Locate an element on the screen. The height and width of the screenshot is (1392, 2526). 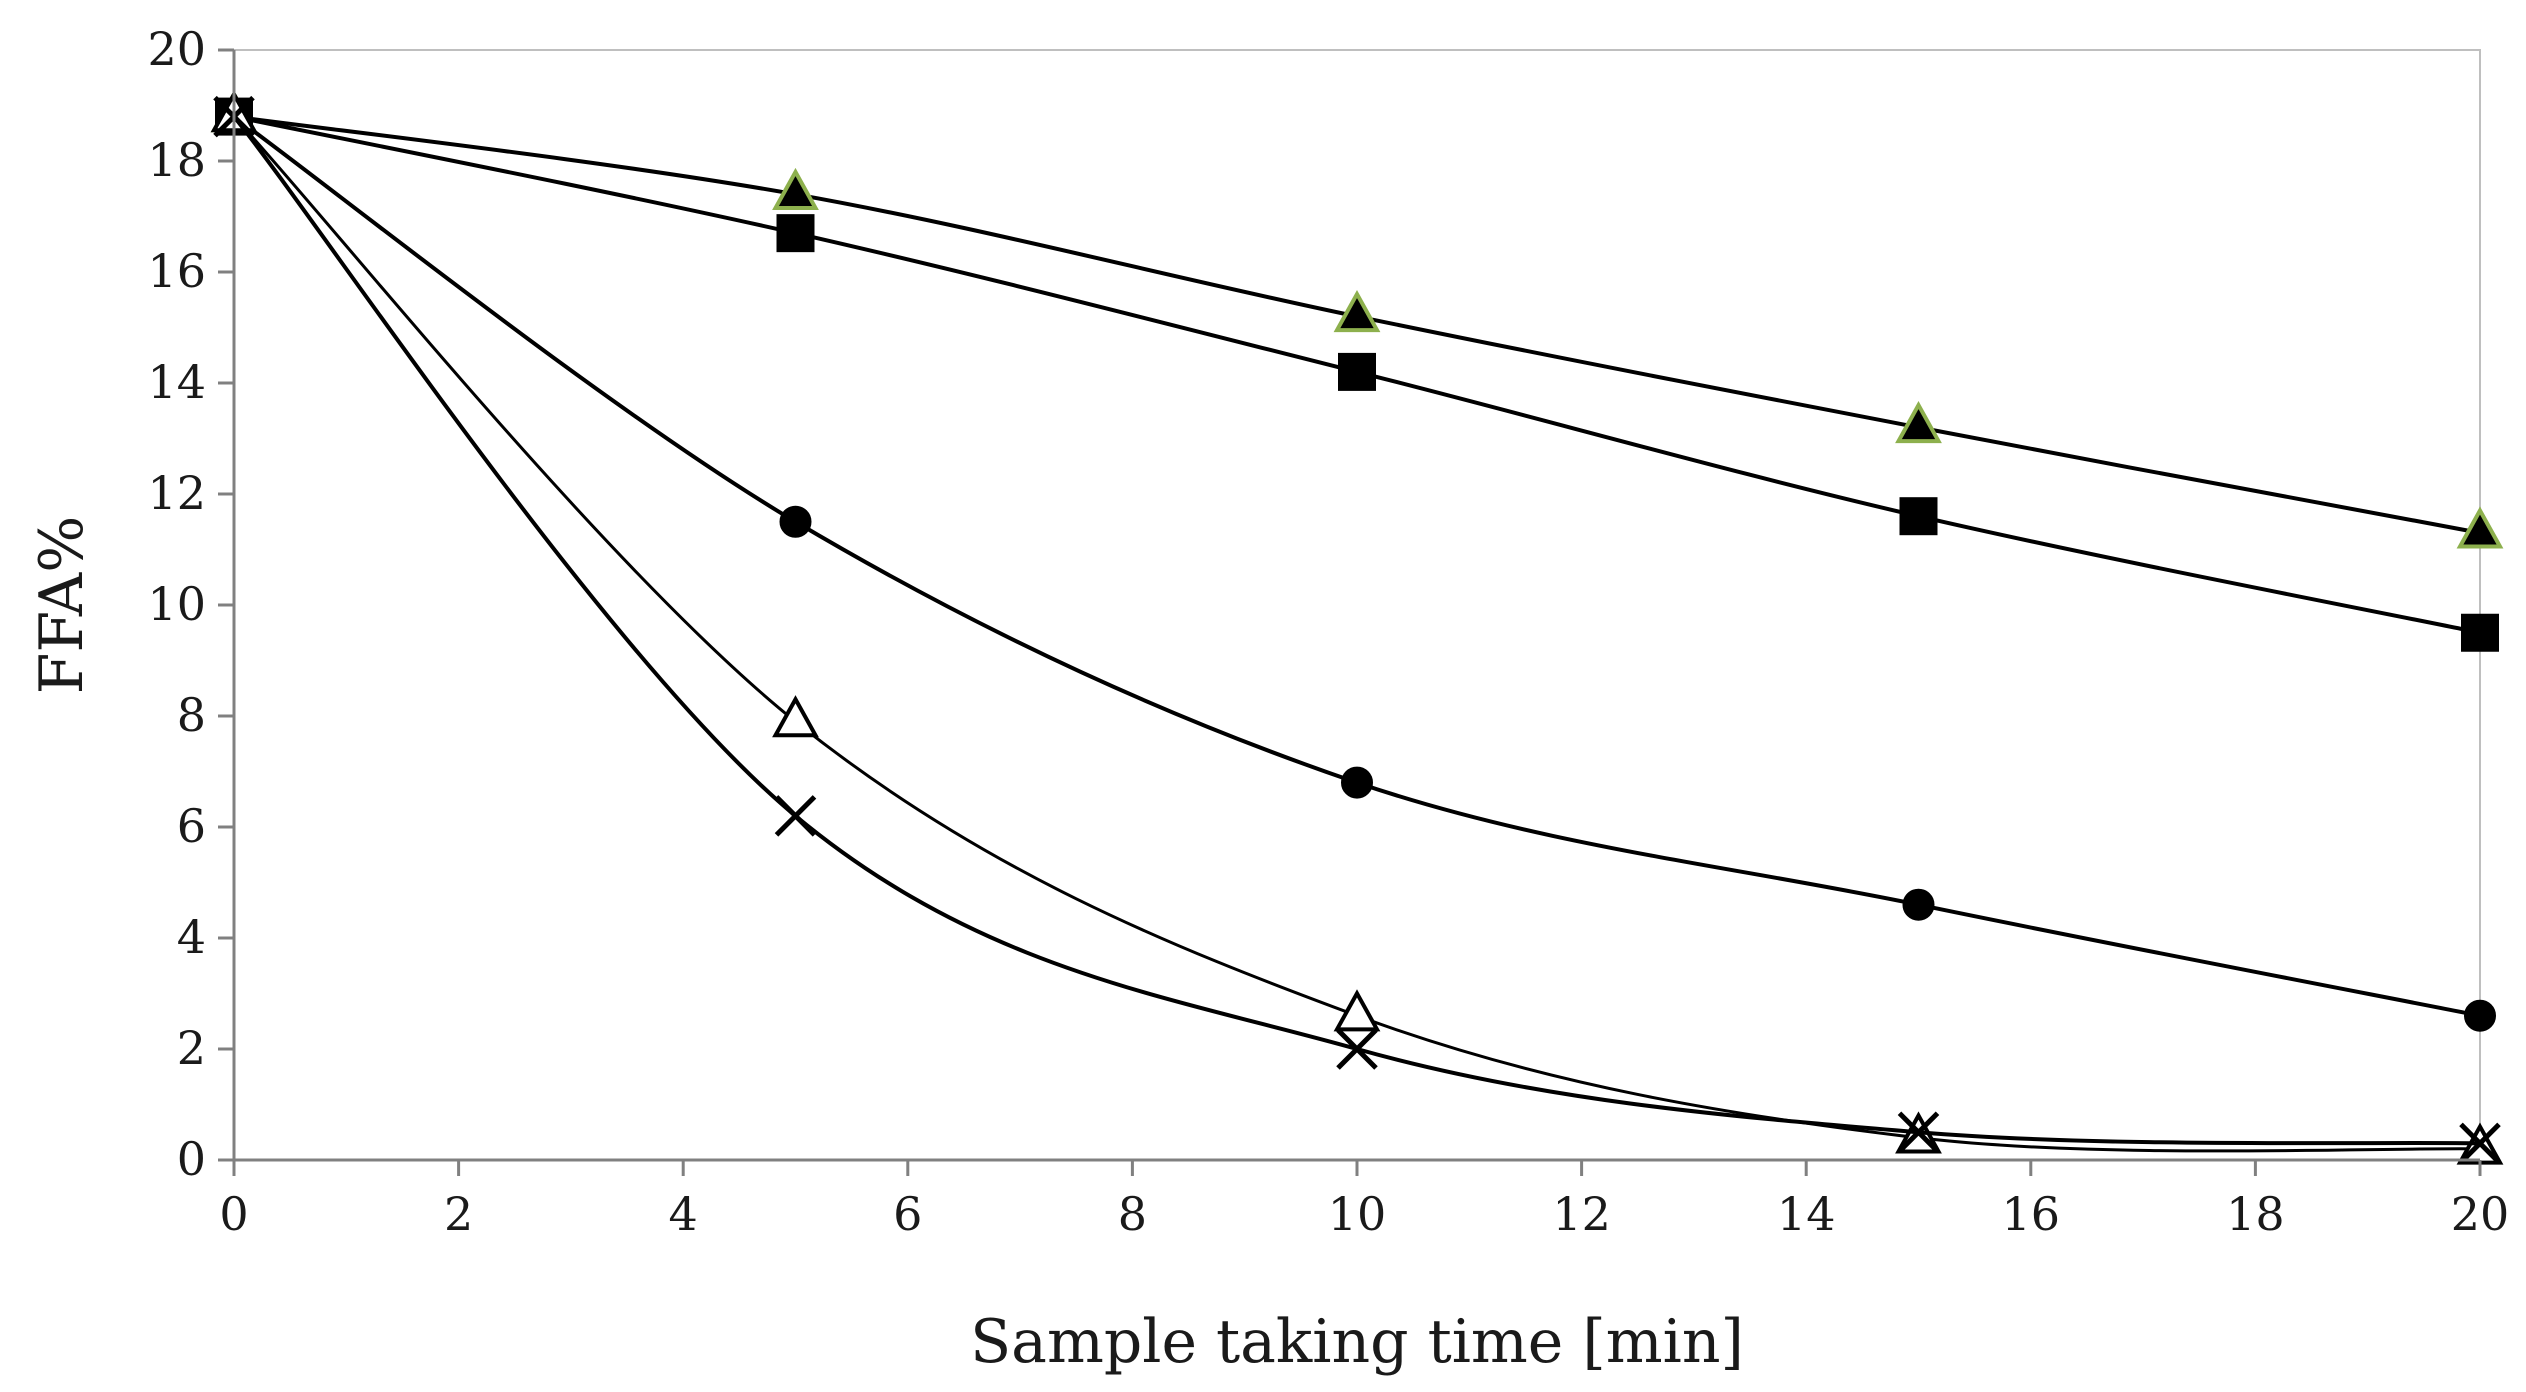
y-tick-label: 4 is located at coordinates (191, 937).